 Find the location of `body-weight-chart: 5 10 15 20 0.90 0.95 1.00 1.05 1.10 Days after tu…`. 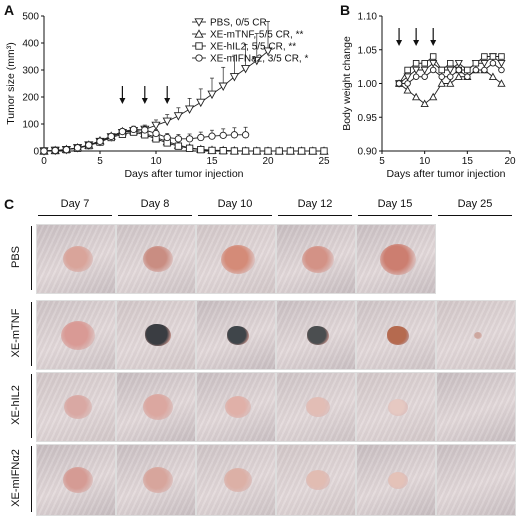

body-weight-chart: 5 10 15 20 0.90 0.95 1.00 1.05 1.10 Days after tu… is located at coordinates (428, 96).